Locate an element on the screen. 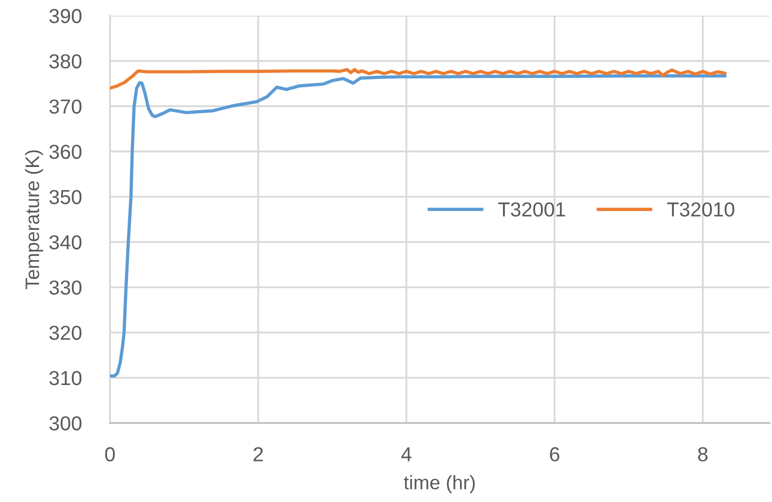 The width and height of the screenshot is (772, 502). y-tick-label: 340 is located at coordinates (65, 242).